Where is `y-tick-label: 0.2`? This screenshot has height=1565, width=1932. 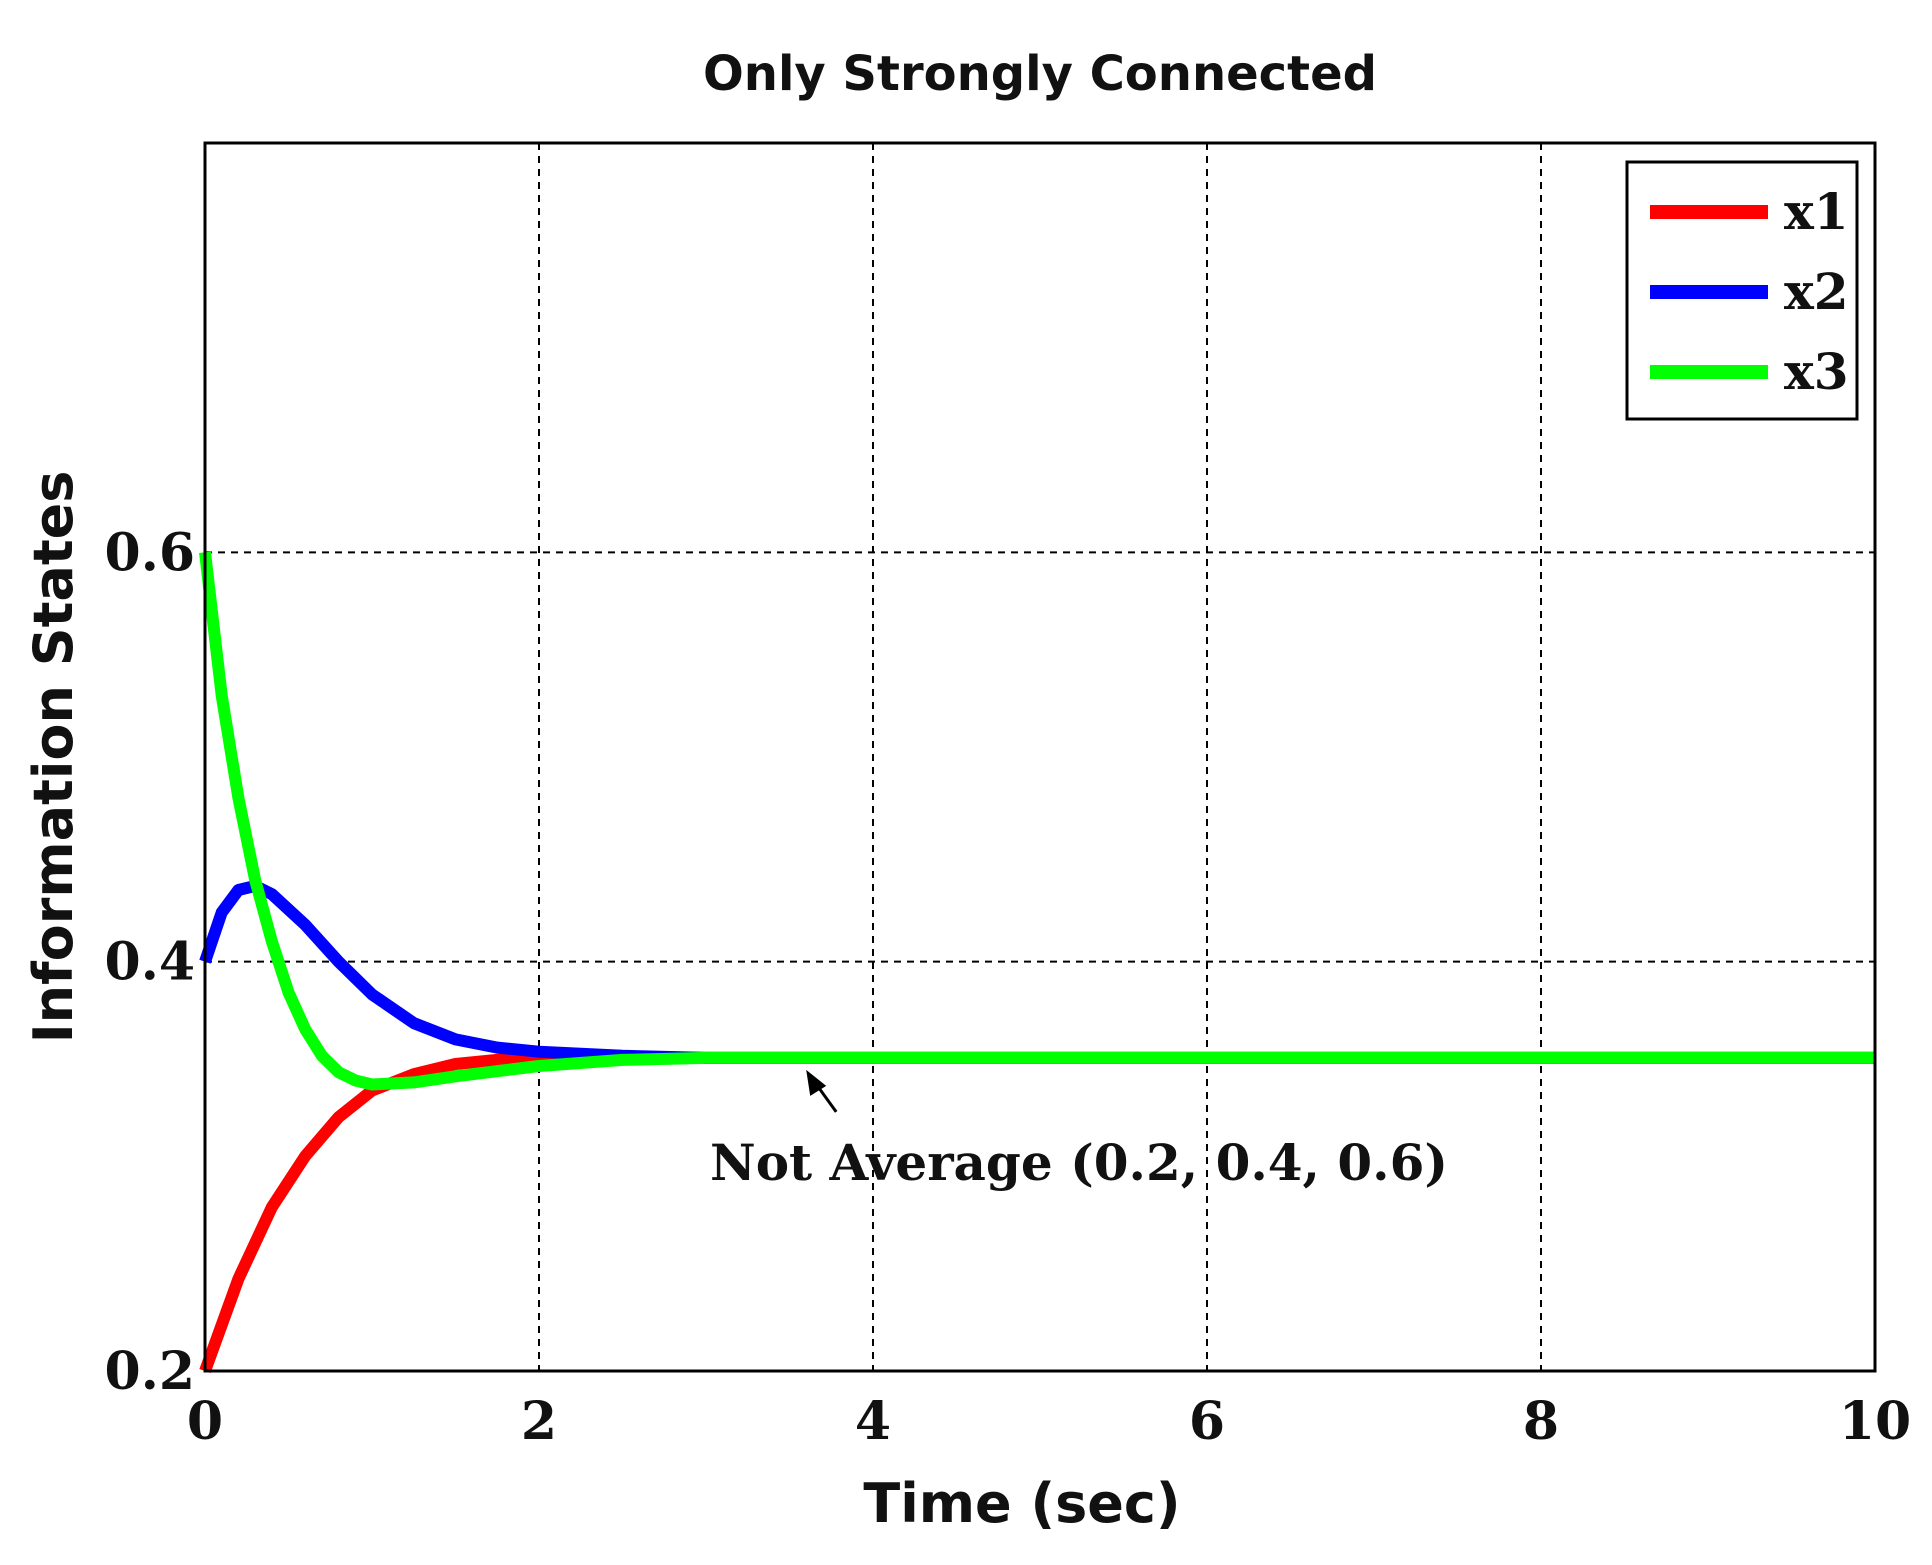 y-tick-label: 0.2 is located at coordinates (150, 1371).